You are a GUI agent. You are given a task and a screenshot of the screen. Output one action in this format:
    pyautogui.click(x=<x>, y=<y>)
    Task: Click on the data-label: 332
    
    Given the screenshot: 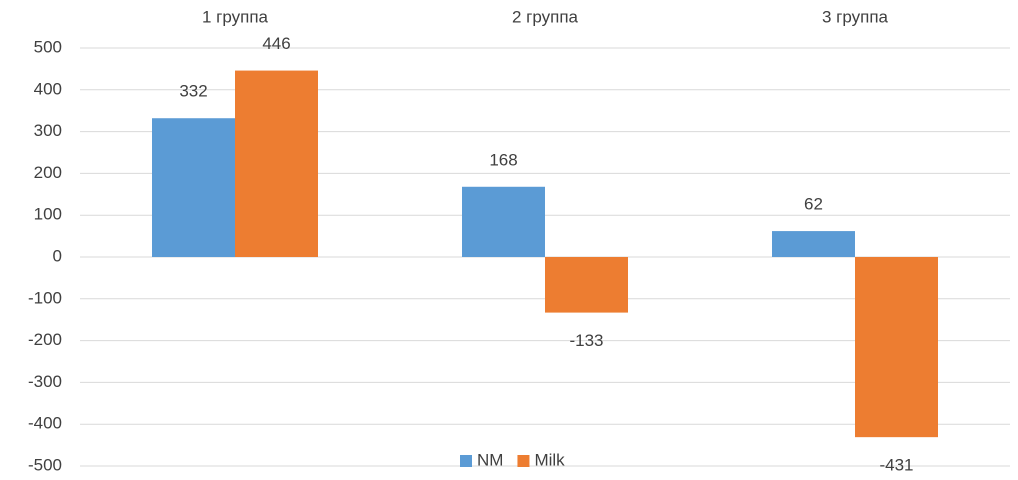 What is the action you would take?
    pyautogui.click(x=193, y=91)
    